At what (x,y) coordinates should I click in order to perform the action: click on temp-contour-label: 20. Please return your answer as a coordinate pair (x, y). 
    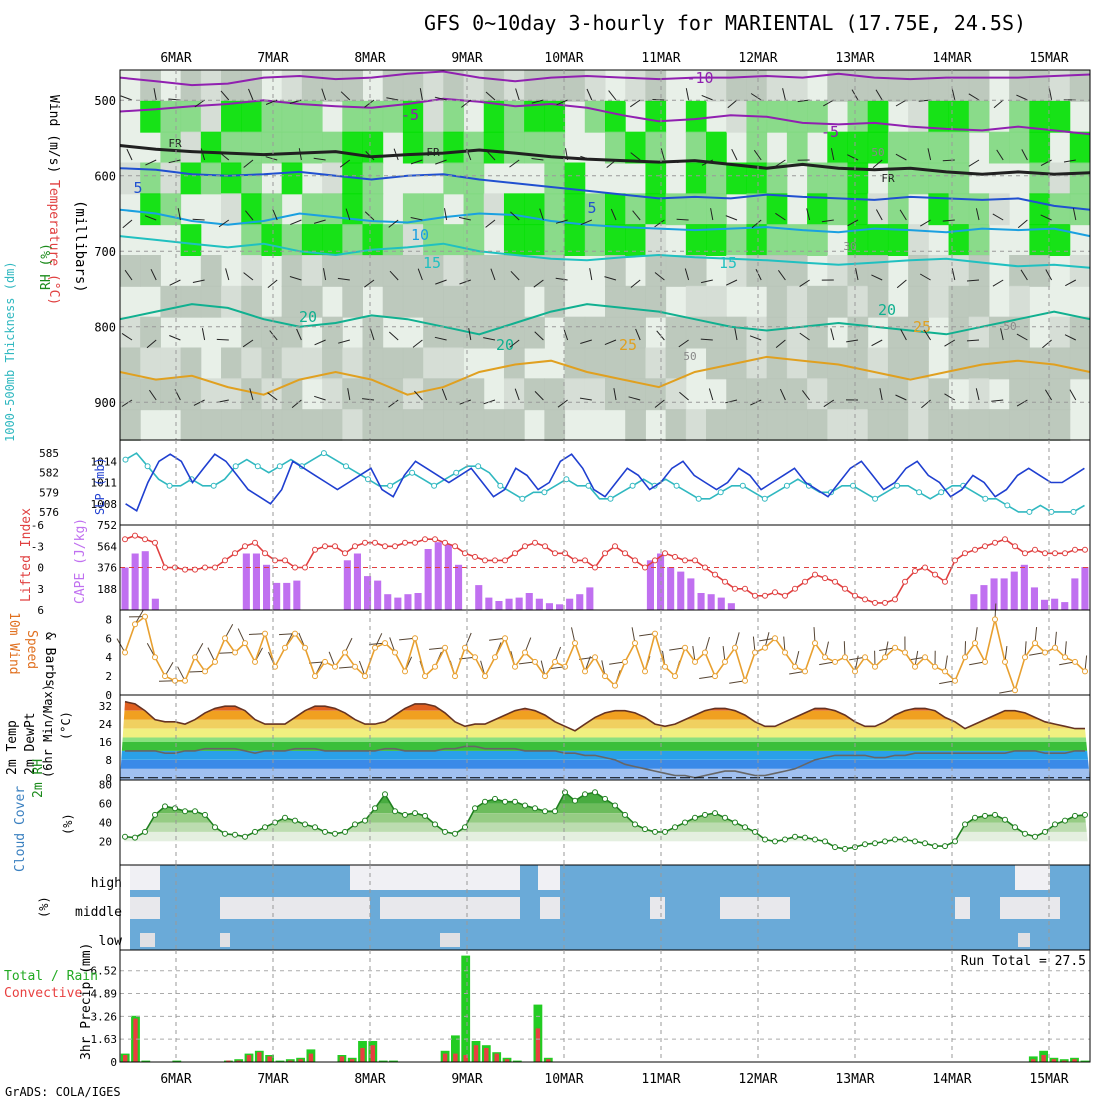
    Looking at the image, I should click on (505, 345).